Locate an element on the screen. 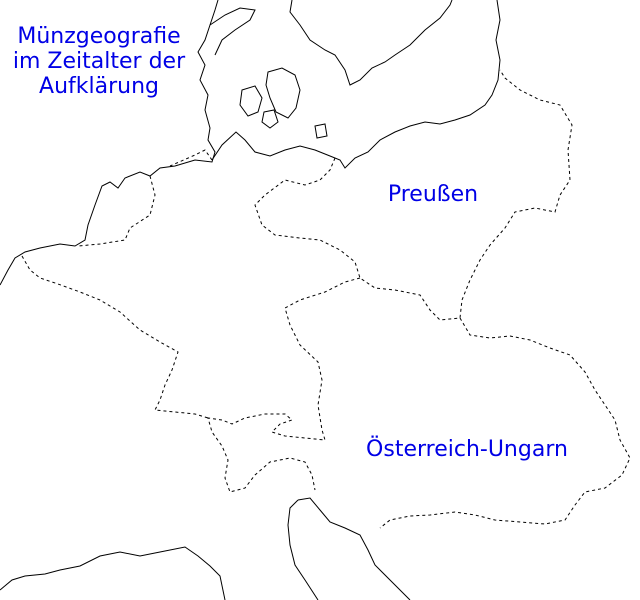 The width and height of the screenshot is (640, 600). title-line: Aufklärung is located at coordinates (99, 86).